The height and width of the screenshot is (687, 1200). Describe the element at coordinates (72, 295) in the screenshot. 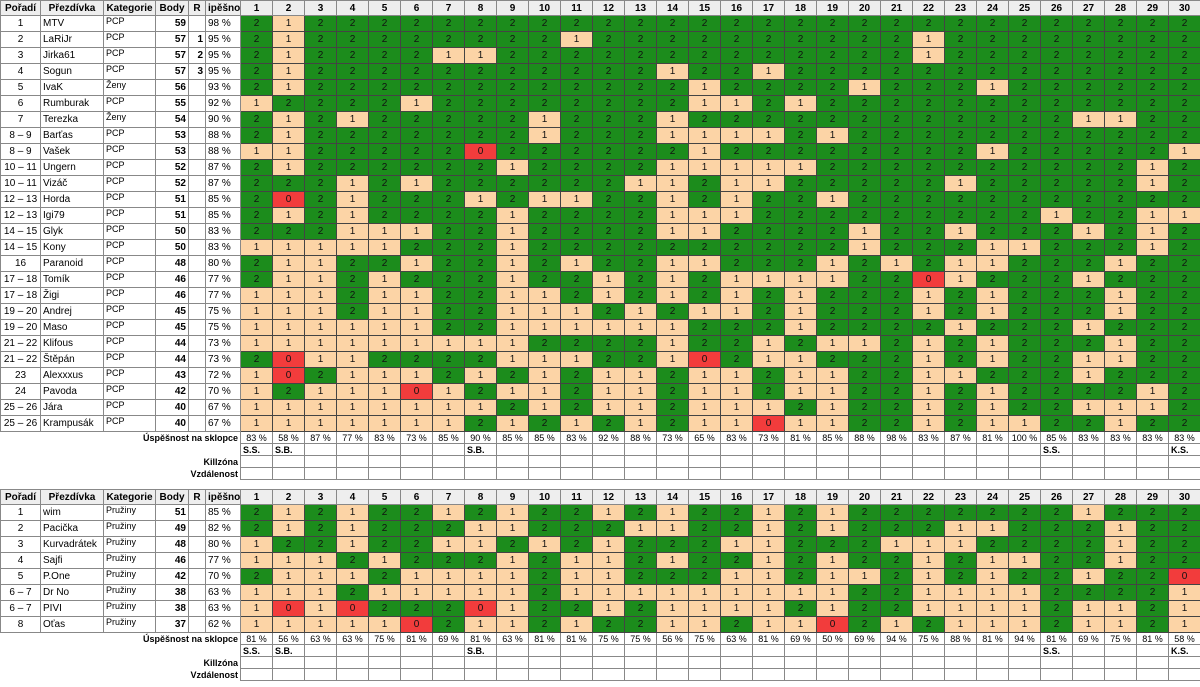

I see `nickname: Žigi` at that location.